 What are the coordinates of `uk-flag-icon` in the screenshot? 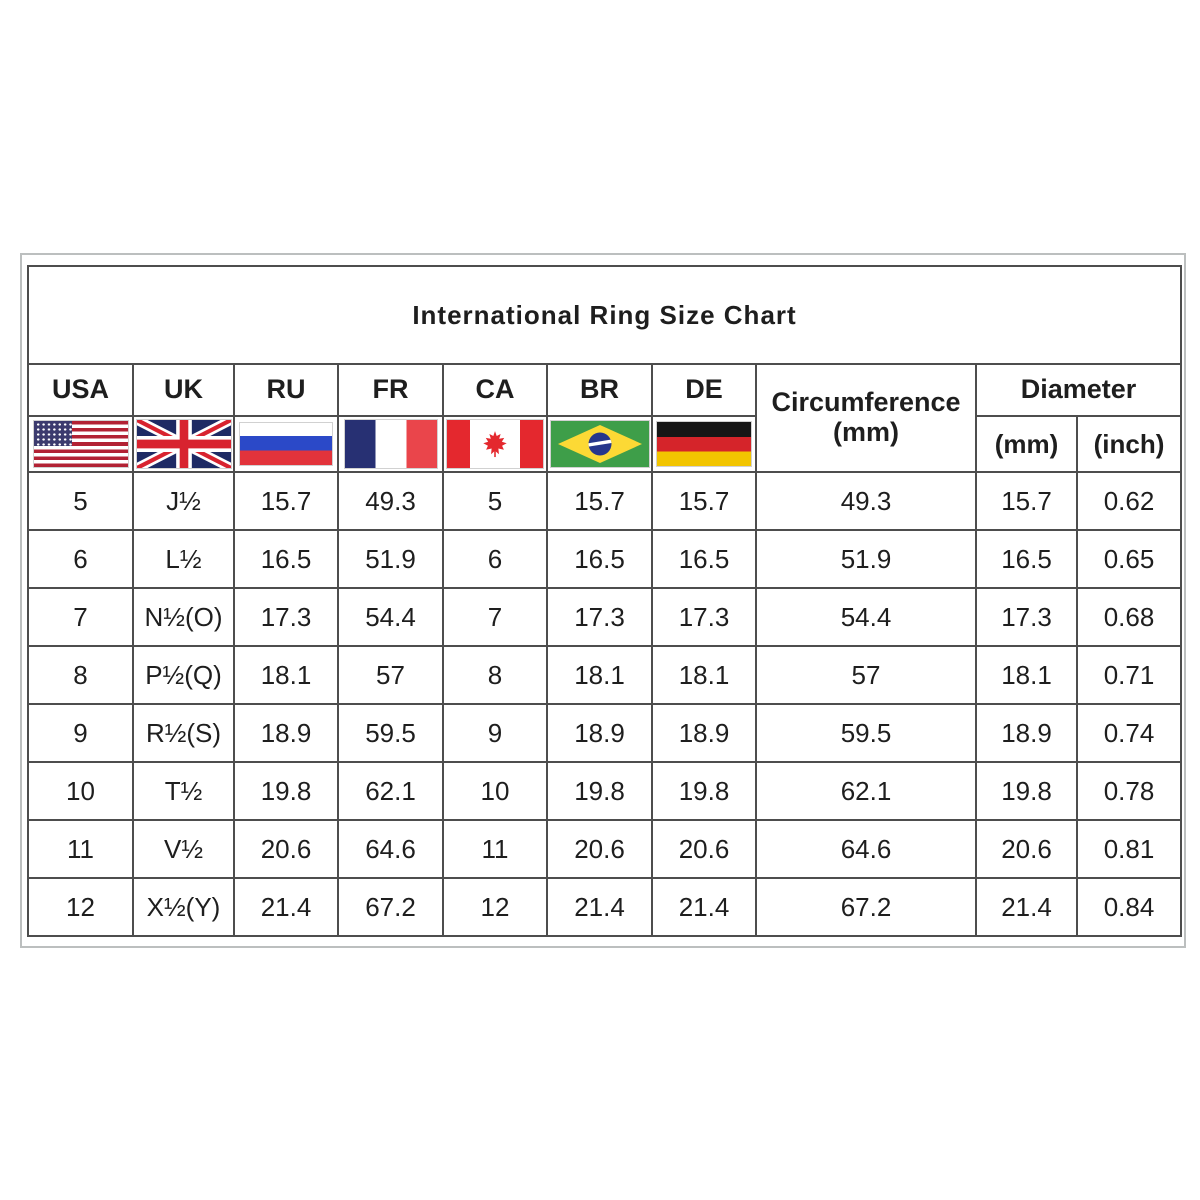 It's located at (183, 444).